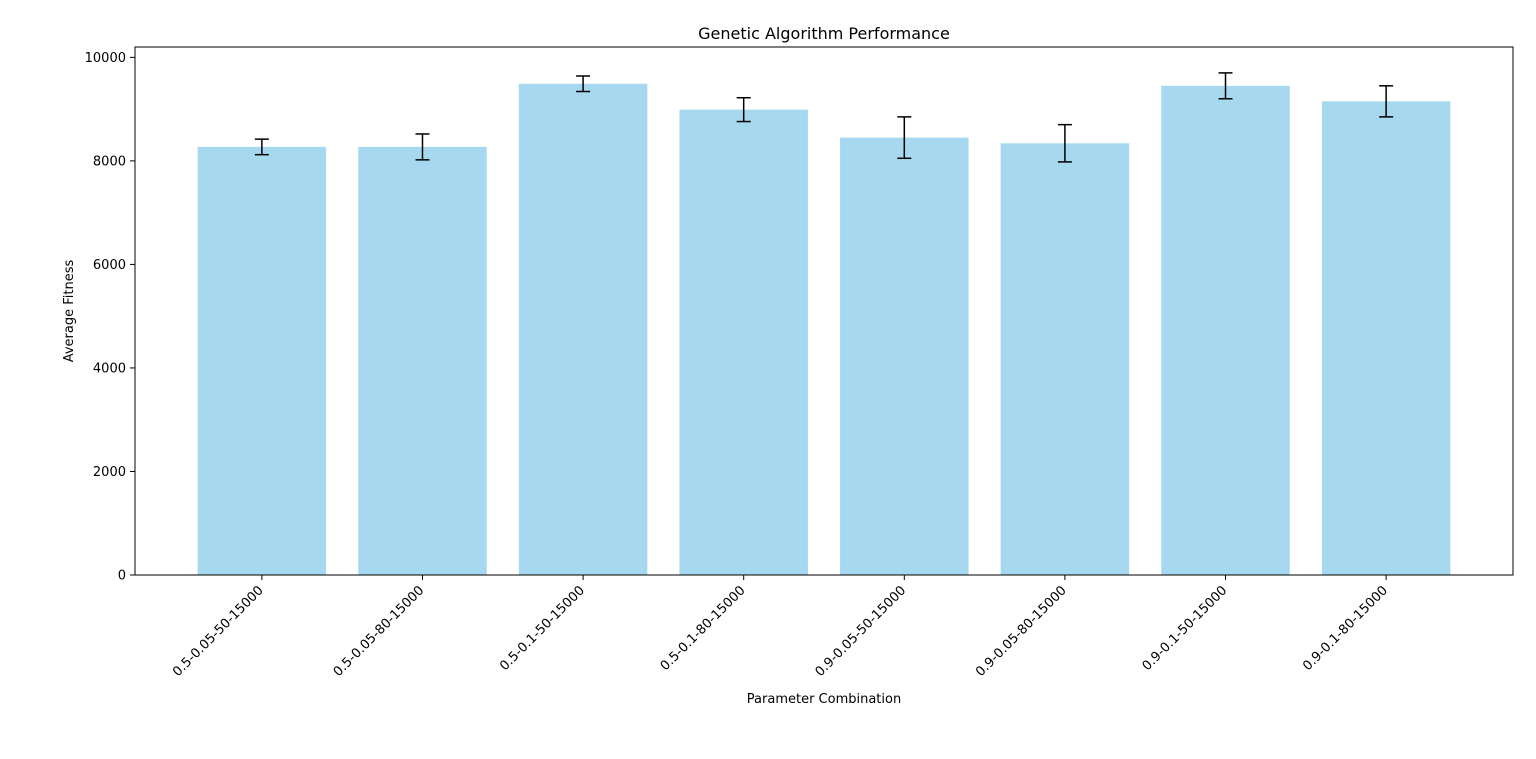 Image resolution: width=1536 pixels, height=759 pixels. What do you see at coordinates (1185, 628) in the screenshot?
I see `x-tick-label: 0.9-0.1-50-15000` at bounding box center [1185, 628].